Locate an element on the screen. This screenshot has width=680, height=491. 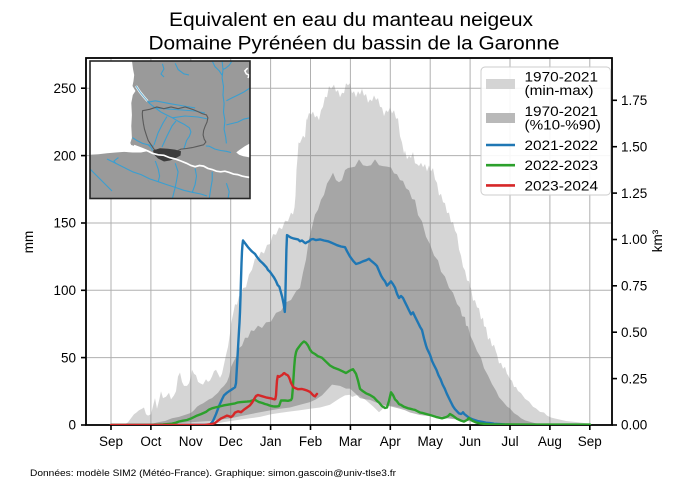
svg-text: Oct is located at coordinates (150, 441).